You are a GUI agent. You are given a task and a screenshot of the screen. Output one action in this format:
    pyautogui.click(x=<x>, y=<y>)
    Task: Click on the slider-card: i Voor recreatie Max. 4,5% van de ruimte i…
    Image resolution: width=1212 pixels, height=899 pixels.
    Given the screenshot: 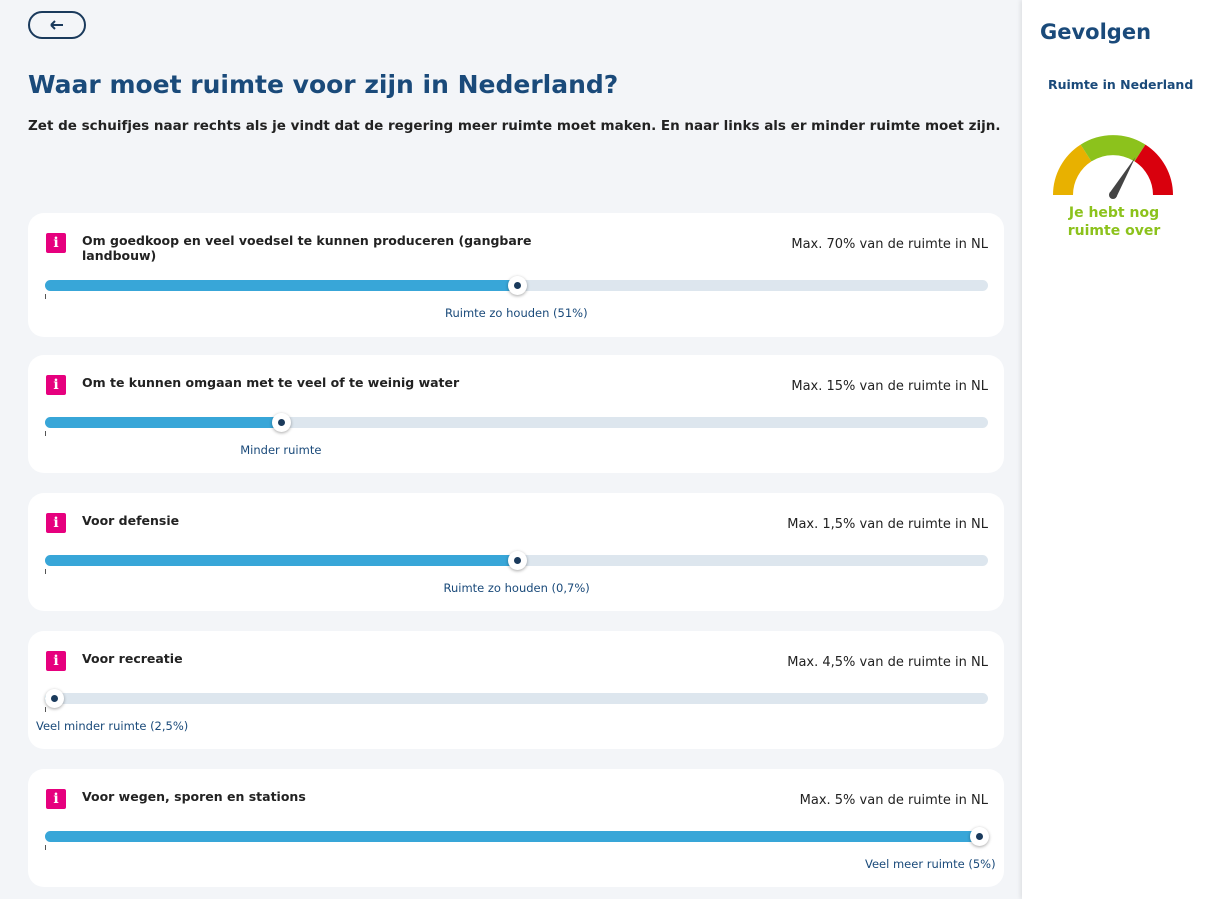 What is the action you would take?
    pyautogui.click(x=516, y=690)
    